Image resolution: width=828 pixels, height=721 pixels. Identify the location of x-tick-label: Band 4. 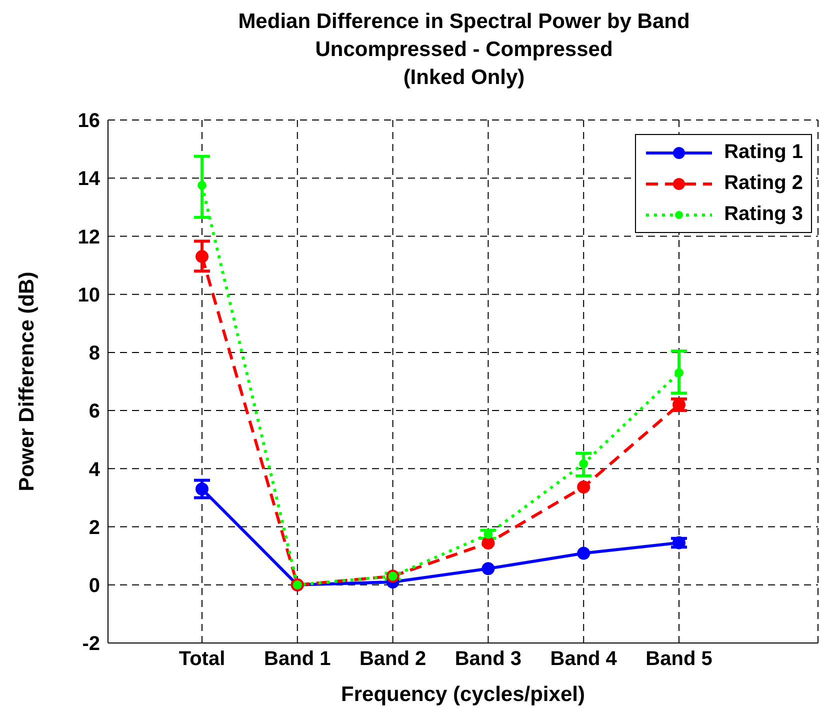
(584, 659).